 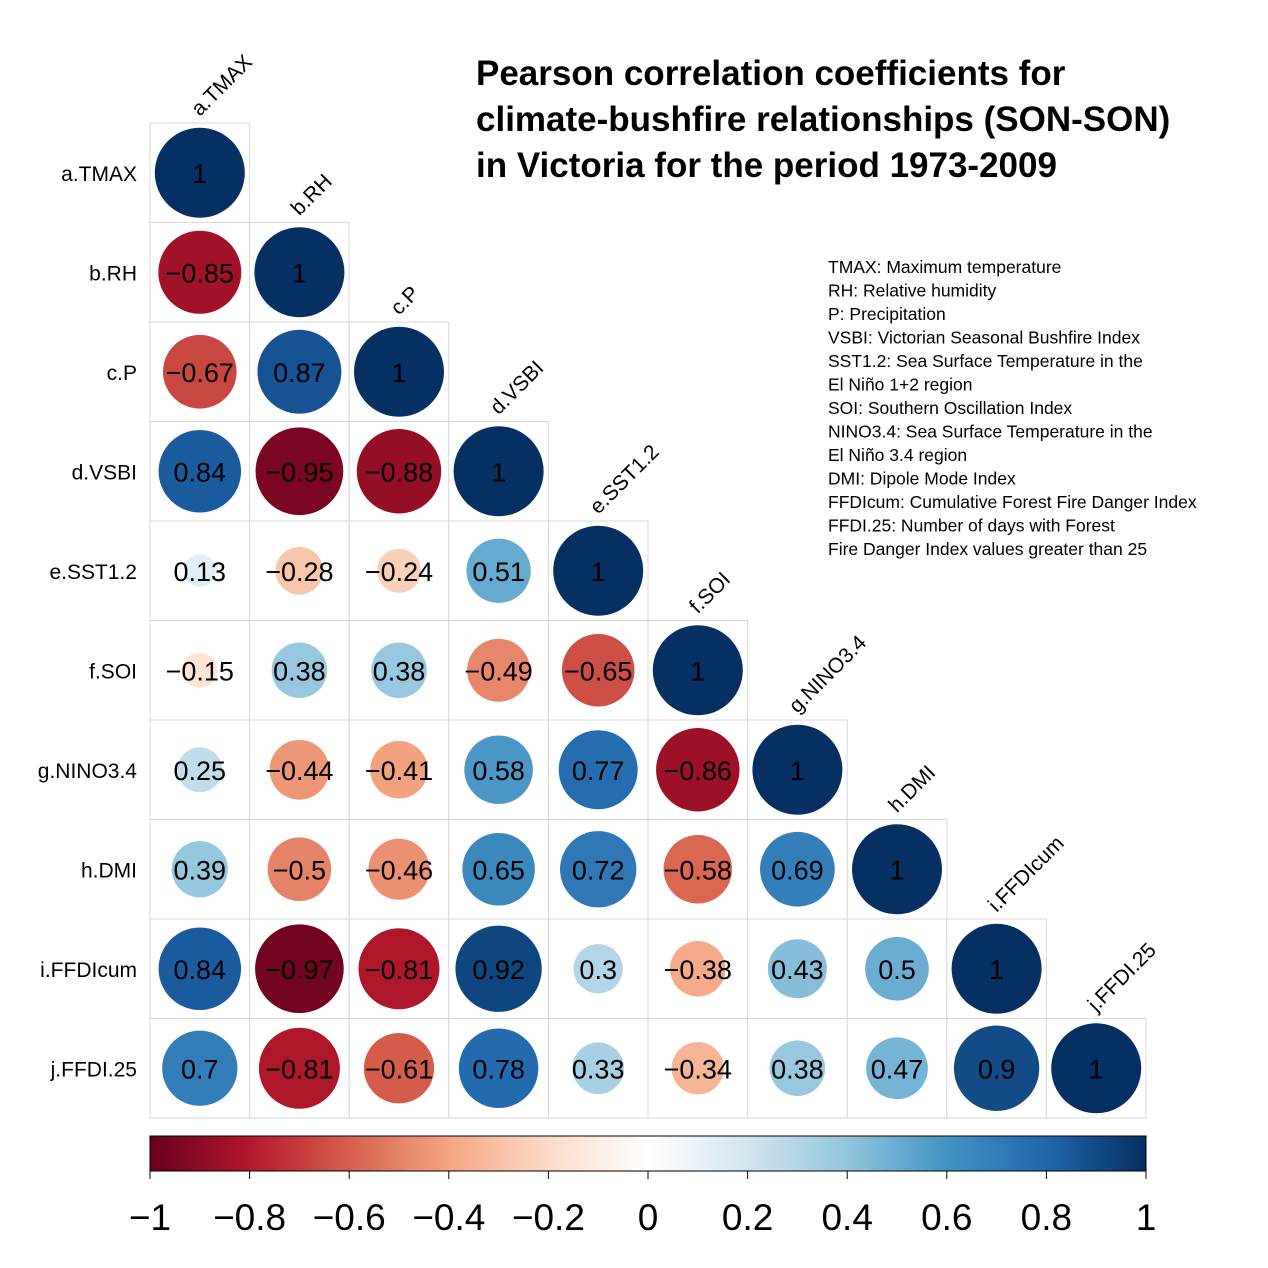 I want to click on row-label: b.RH, so click(x=113, y=273).